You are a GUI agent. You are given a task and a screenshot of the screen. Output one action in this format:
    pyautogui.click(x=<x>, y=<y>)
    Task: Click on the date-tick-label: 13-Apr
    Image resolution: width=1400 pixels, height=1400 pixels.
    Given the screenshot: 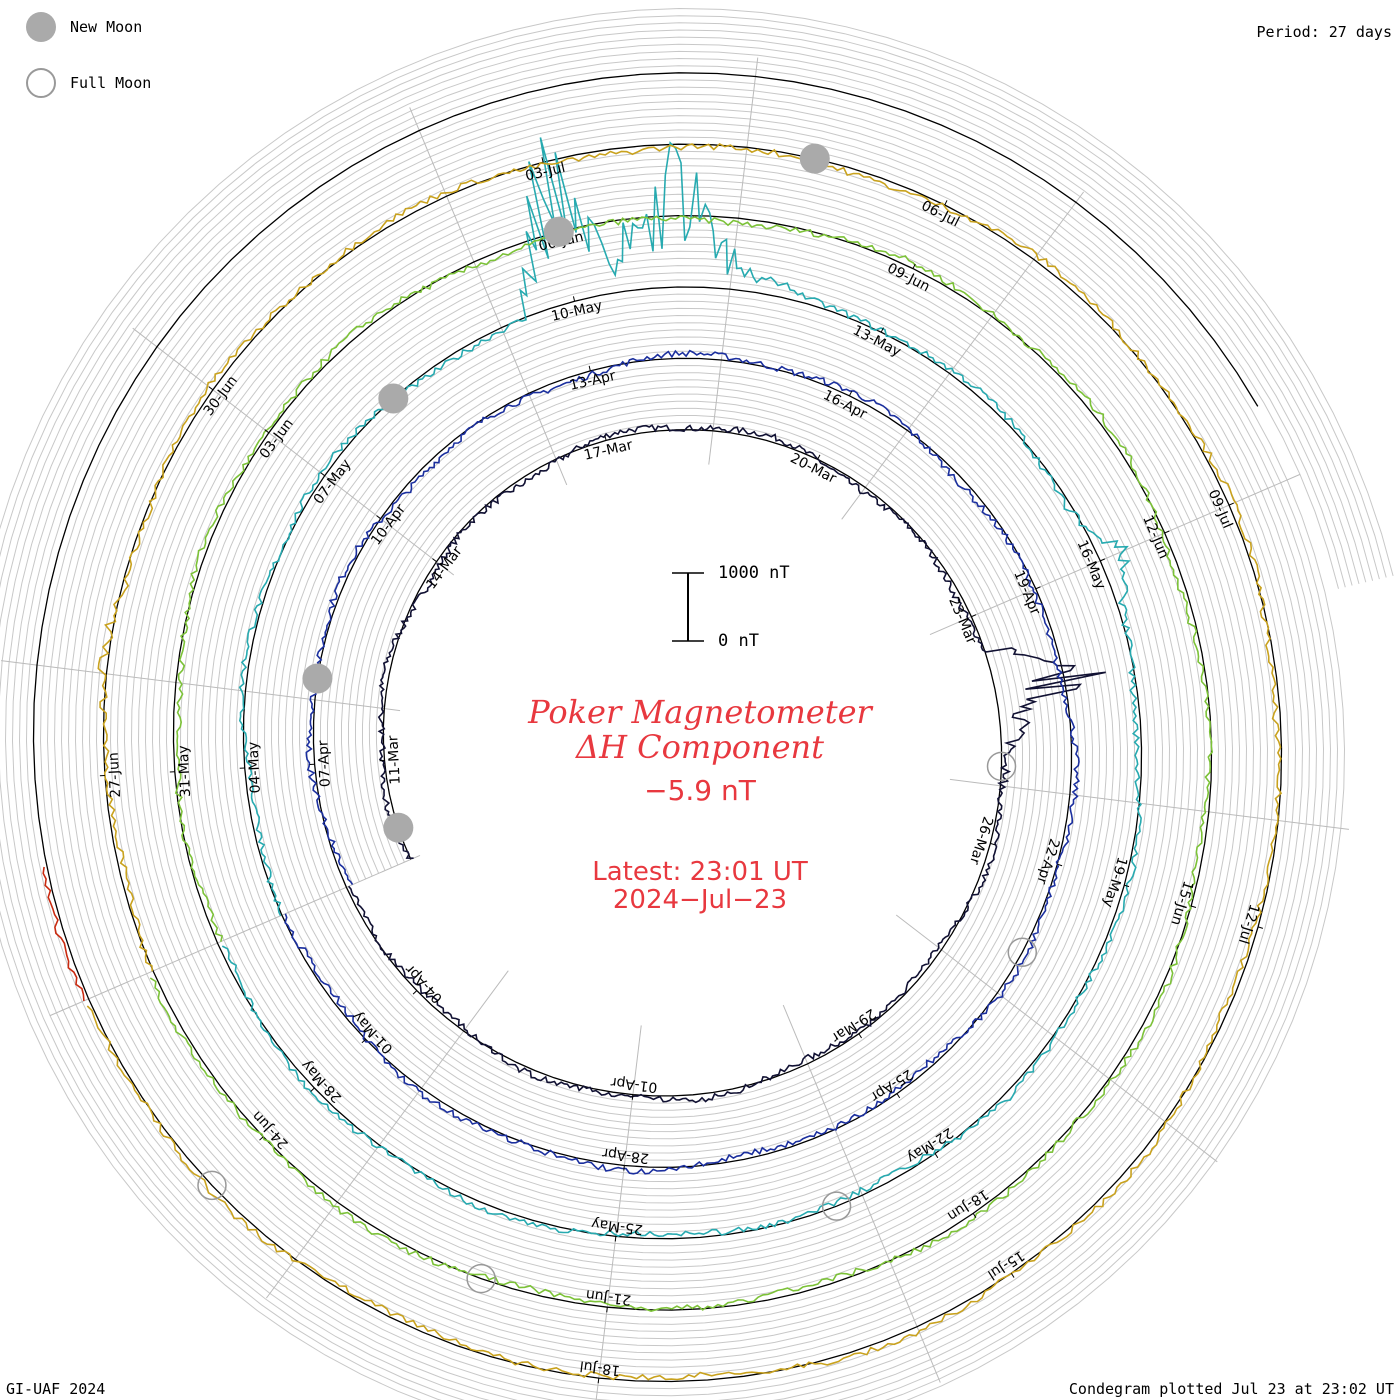 What is the action you would take?
    pyautogui.click(x=592, y=381)
    